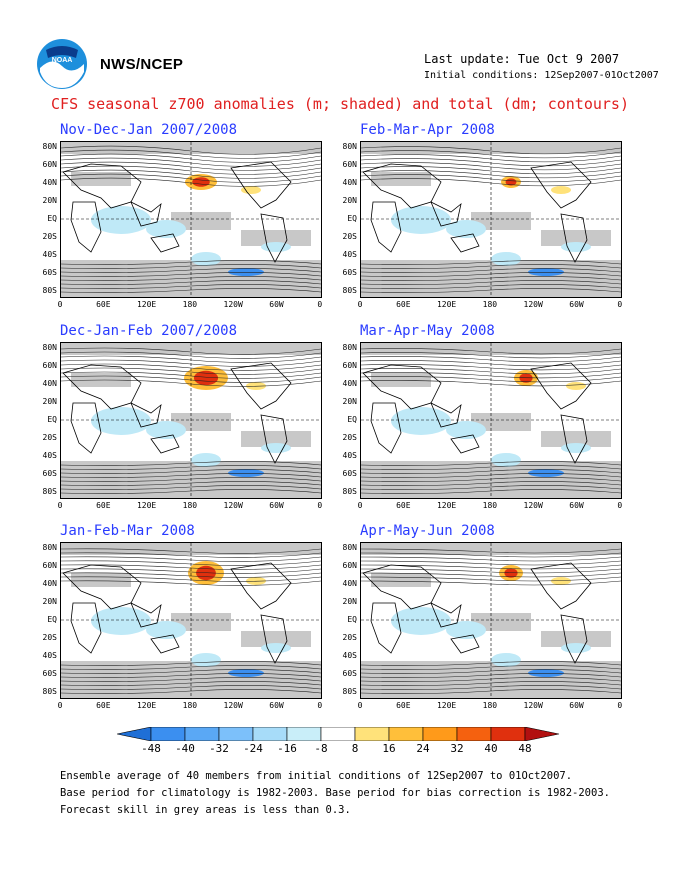 The width and height of the screenshot is (680, 880). I want to click on panel-title: Apr-May-Jun 2008, so click(427, 531).